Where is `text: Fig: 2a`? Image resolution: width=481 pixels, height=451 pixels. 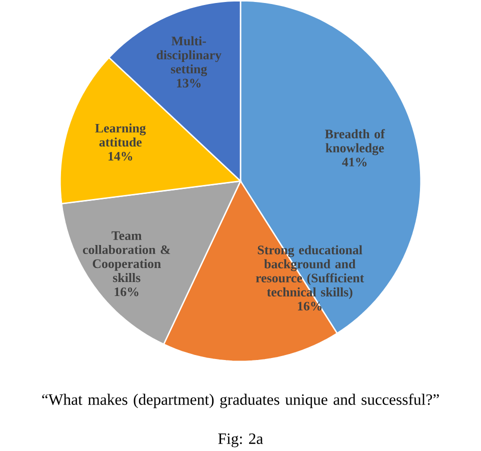
text: Fig: 2a is located at coordinates (240, 440).